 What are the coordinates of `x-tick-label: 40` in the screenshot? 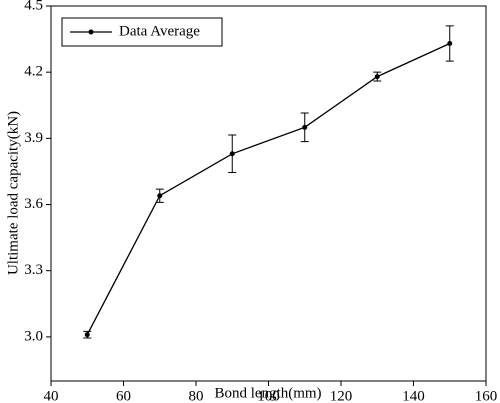 It's located at (51, 395).